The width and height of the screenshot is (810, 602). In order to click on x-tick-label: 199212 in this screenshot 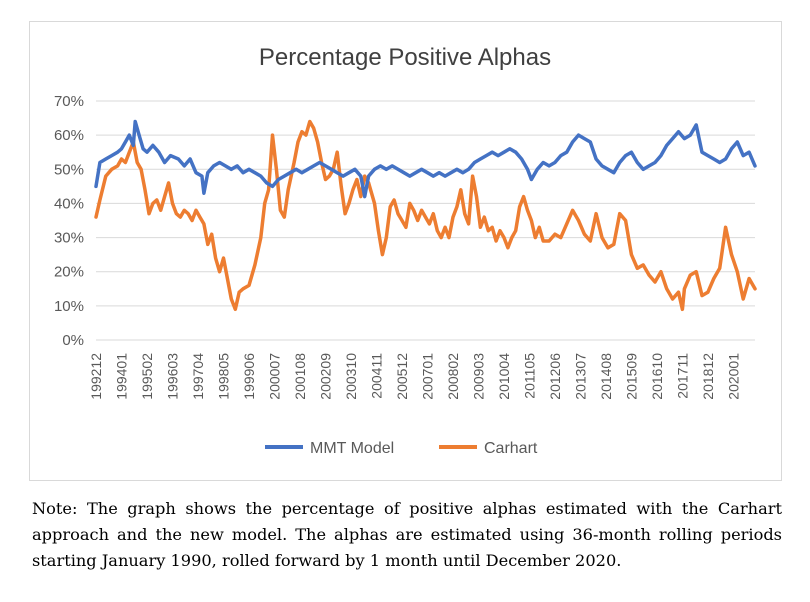, I will do `click(96, 376)`.